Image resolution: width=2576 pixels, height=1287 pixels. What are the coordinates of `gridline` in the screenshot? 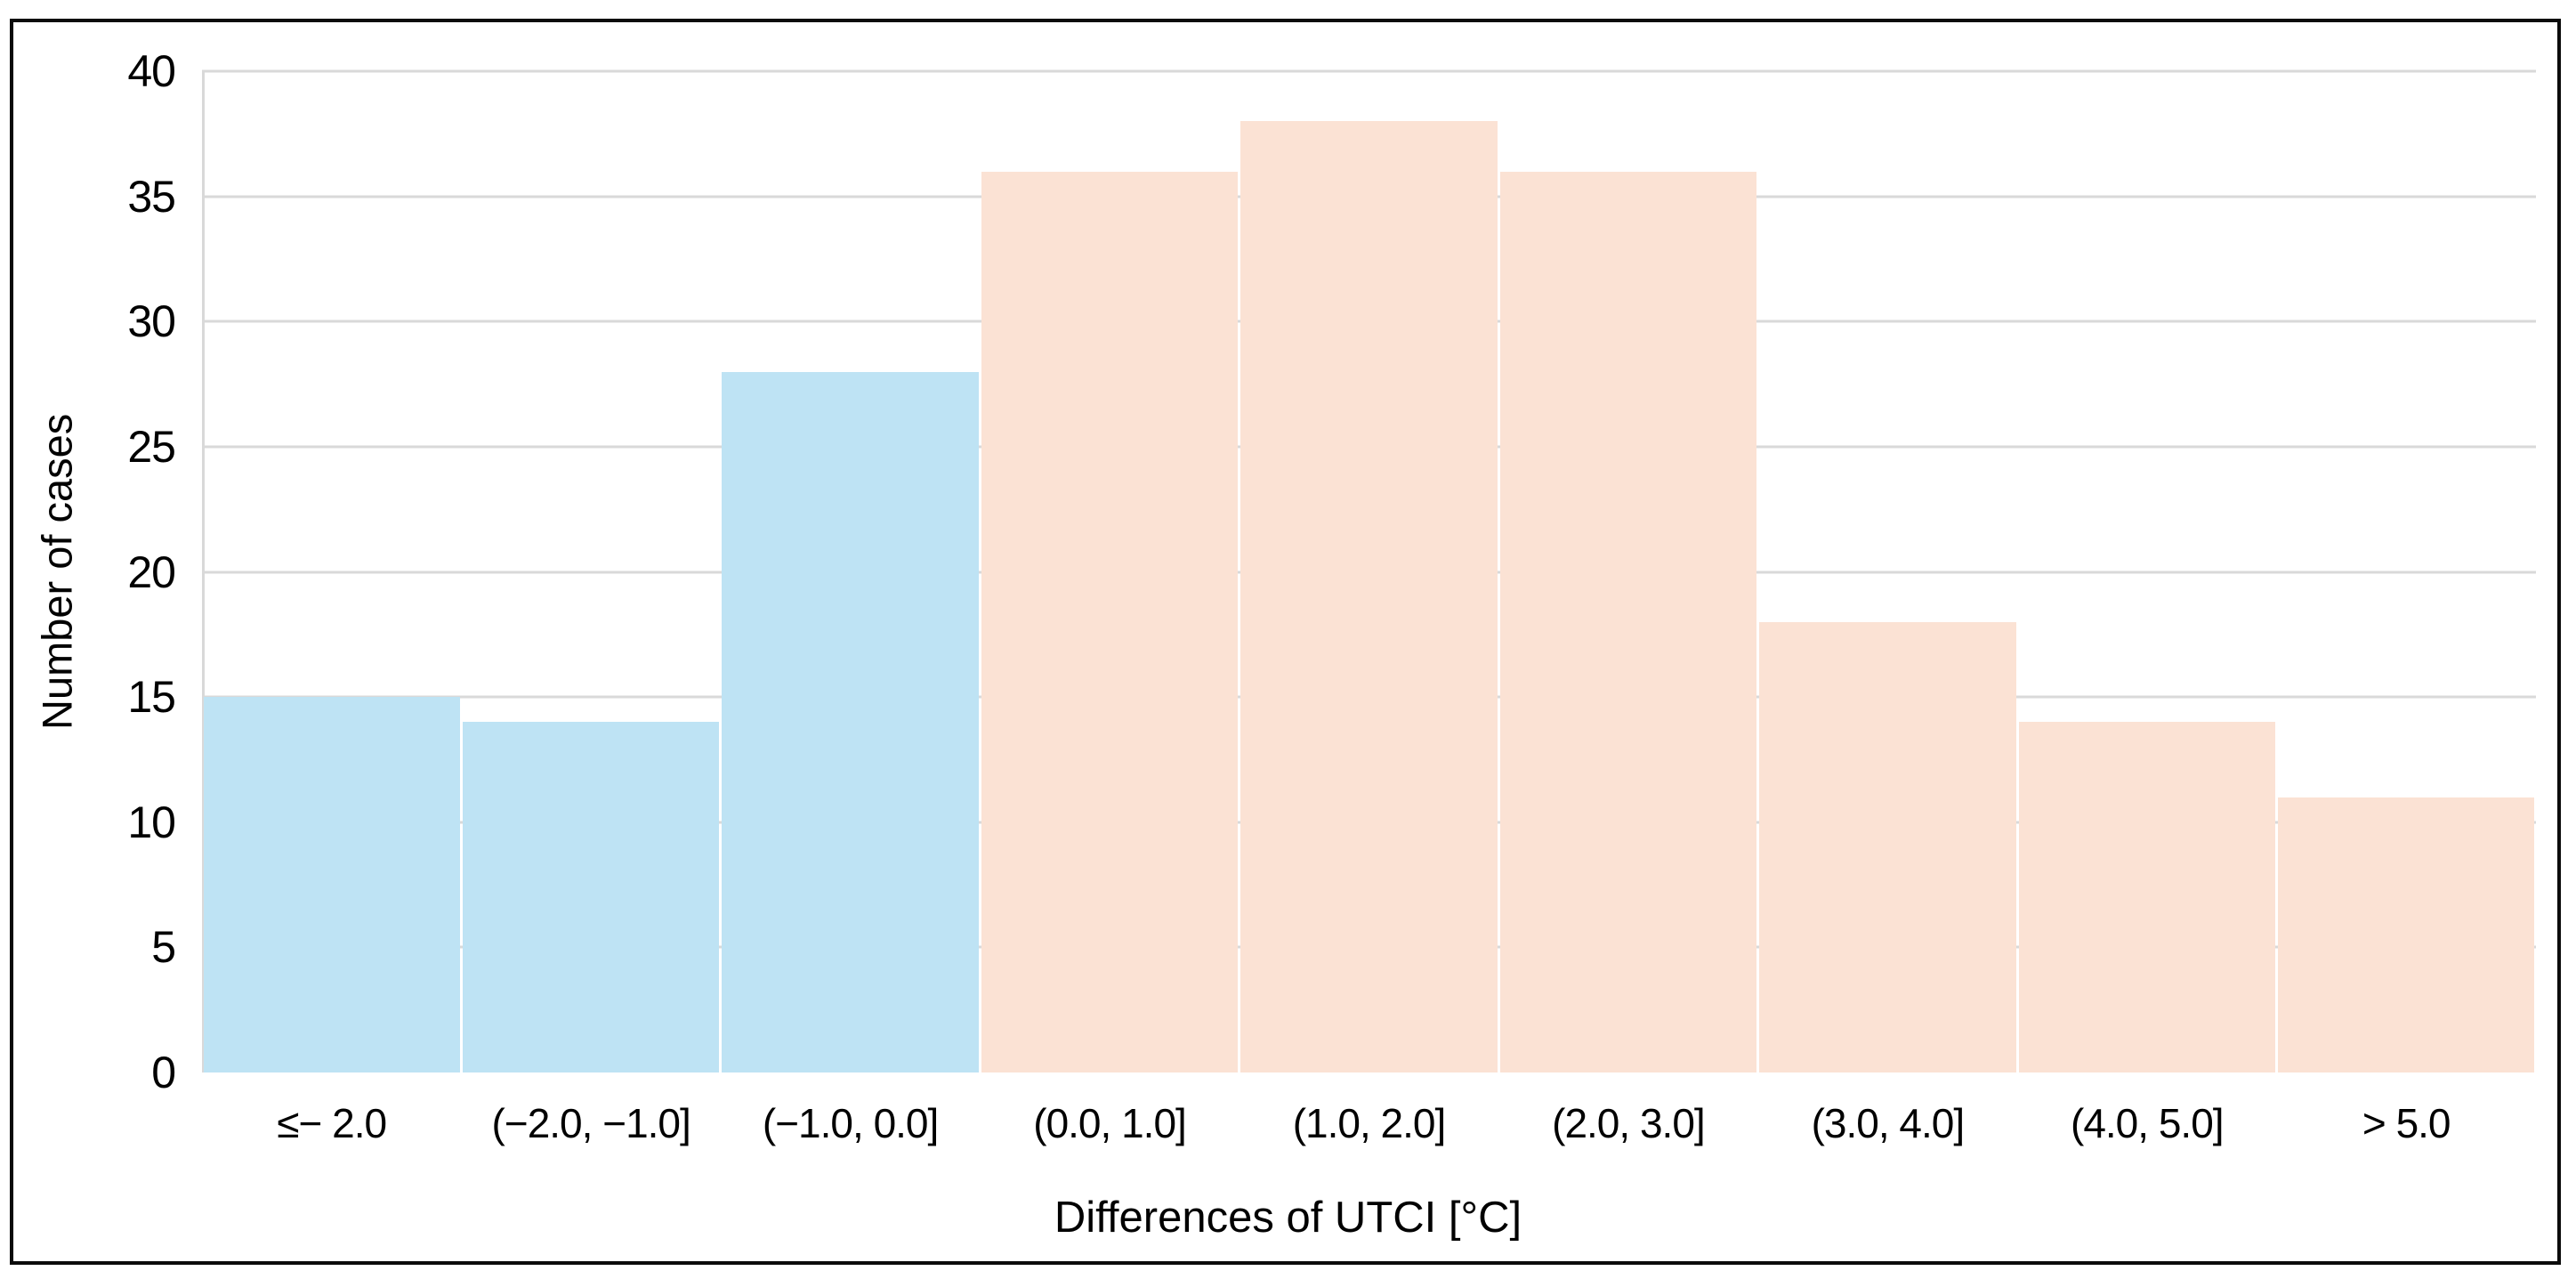 It's located at (1369, 71).